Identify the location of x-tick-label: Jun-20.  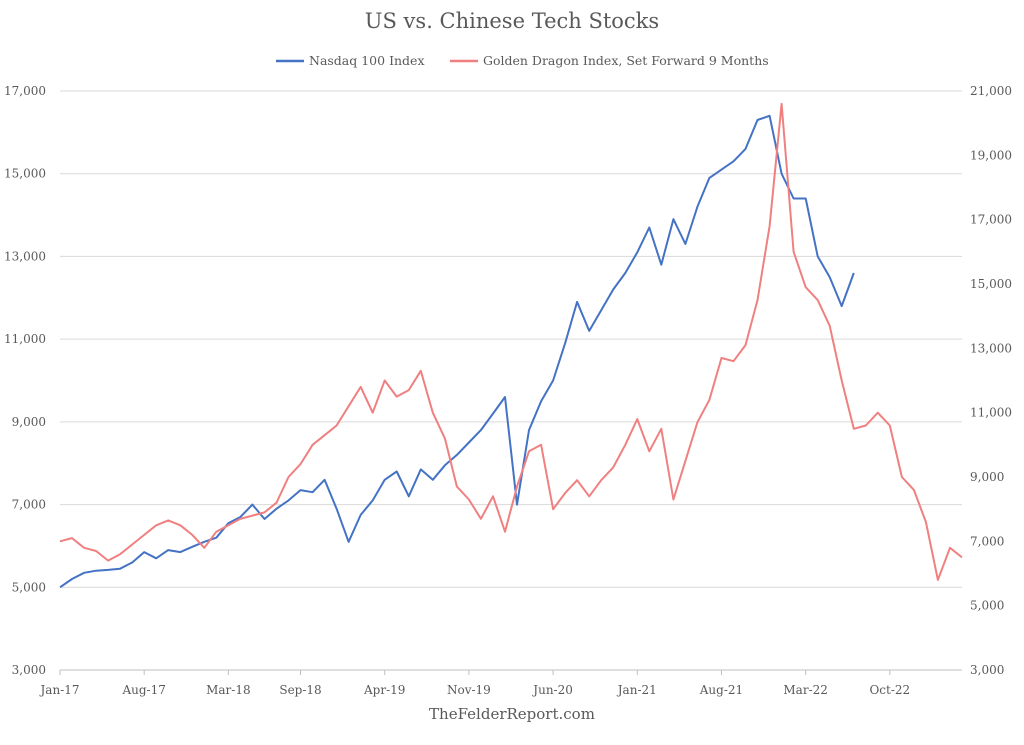
(552, 690).